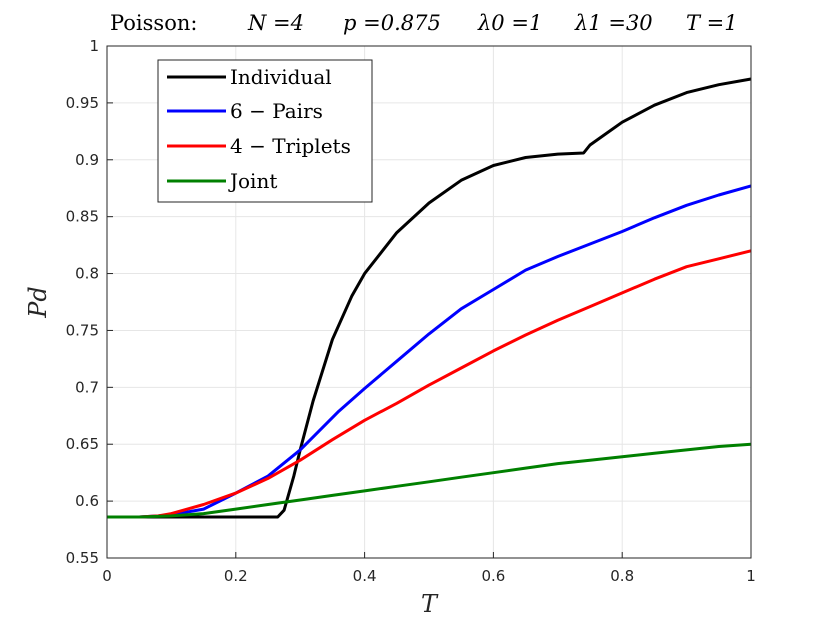  I want to click on legend-box, so click(265, 131).